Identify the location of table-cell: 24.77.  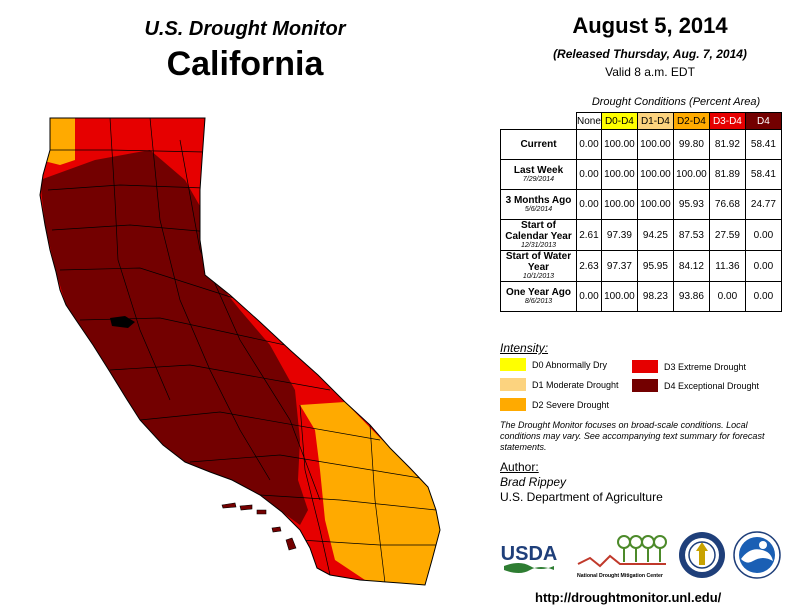
(763, 204).